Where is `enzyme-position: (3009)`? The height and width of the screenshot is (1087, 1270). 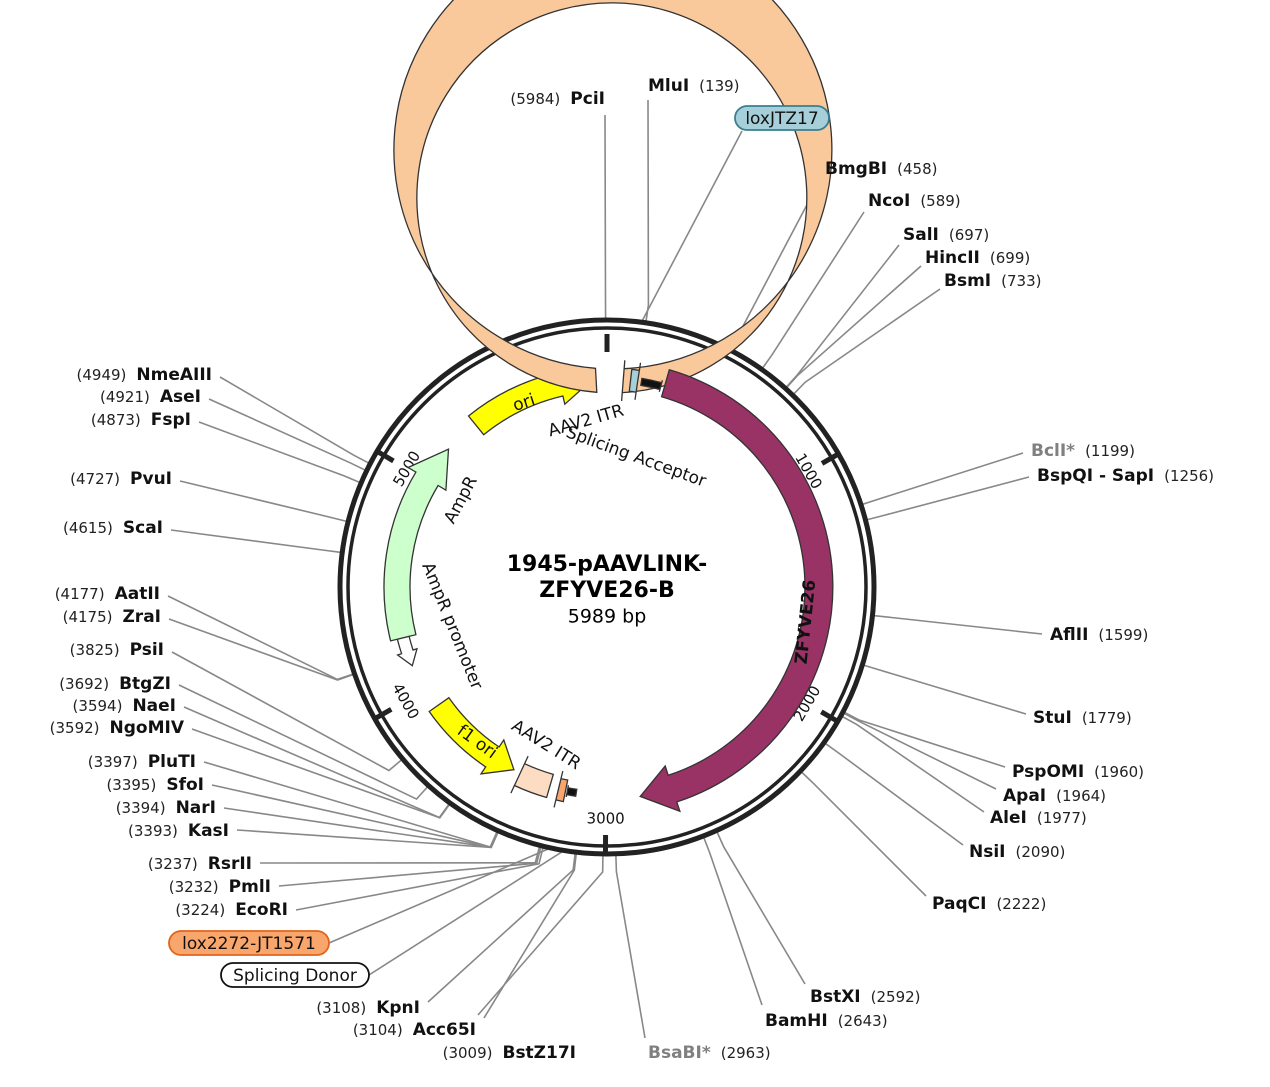
enzyme-position: (3009) is located at coordinates (468, 1053).